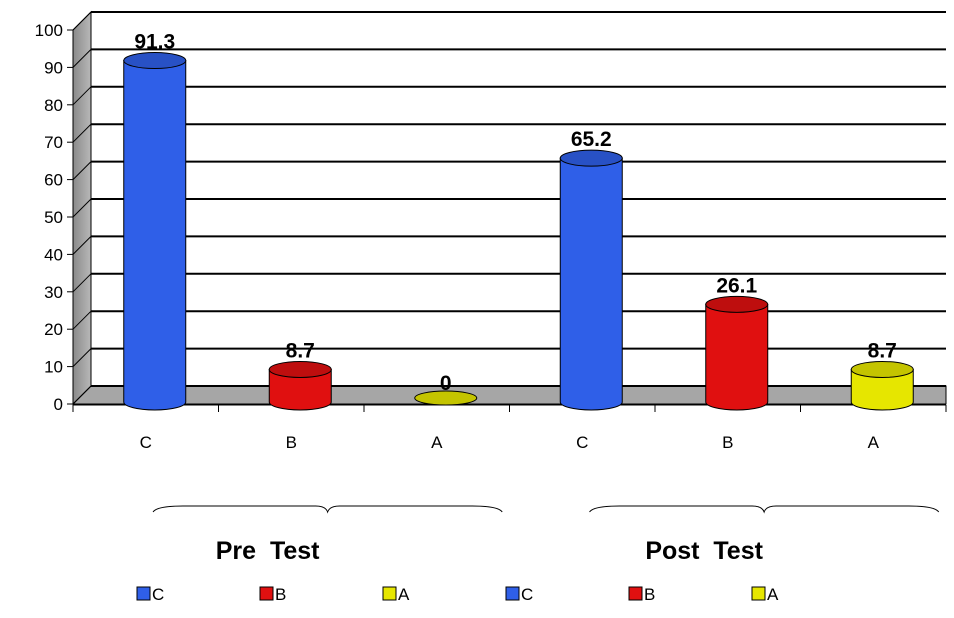 The width and height of the screenshot is (954, 618). What do you see at coordinates (53, 217) in the screenshot?
I see `y-tick-label: 50` at bounding box center [53, 217].